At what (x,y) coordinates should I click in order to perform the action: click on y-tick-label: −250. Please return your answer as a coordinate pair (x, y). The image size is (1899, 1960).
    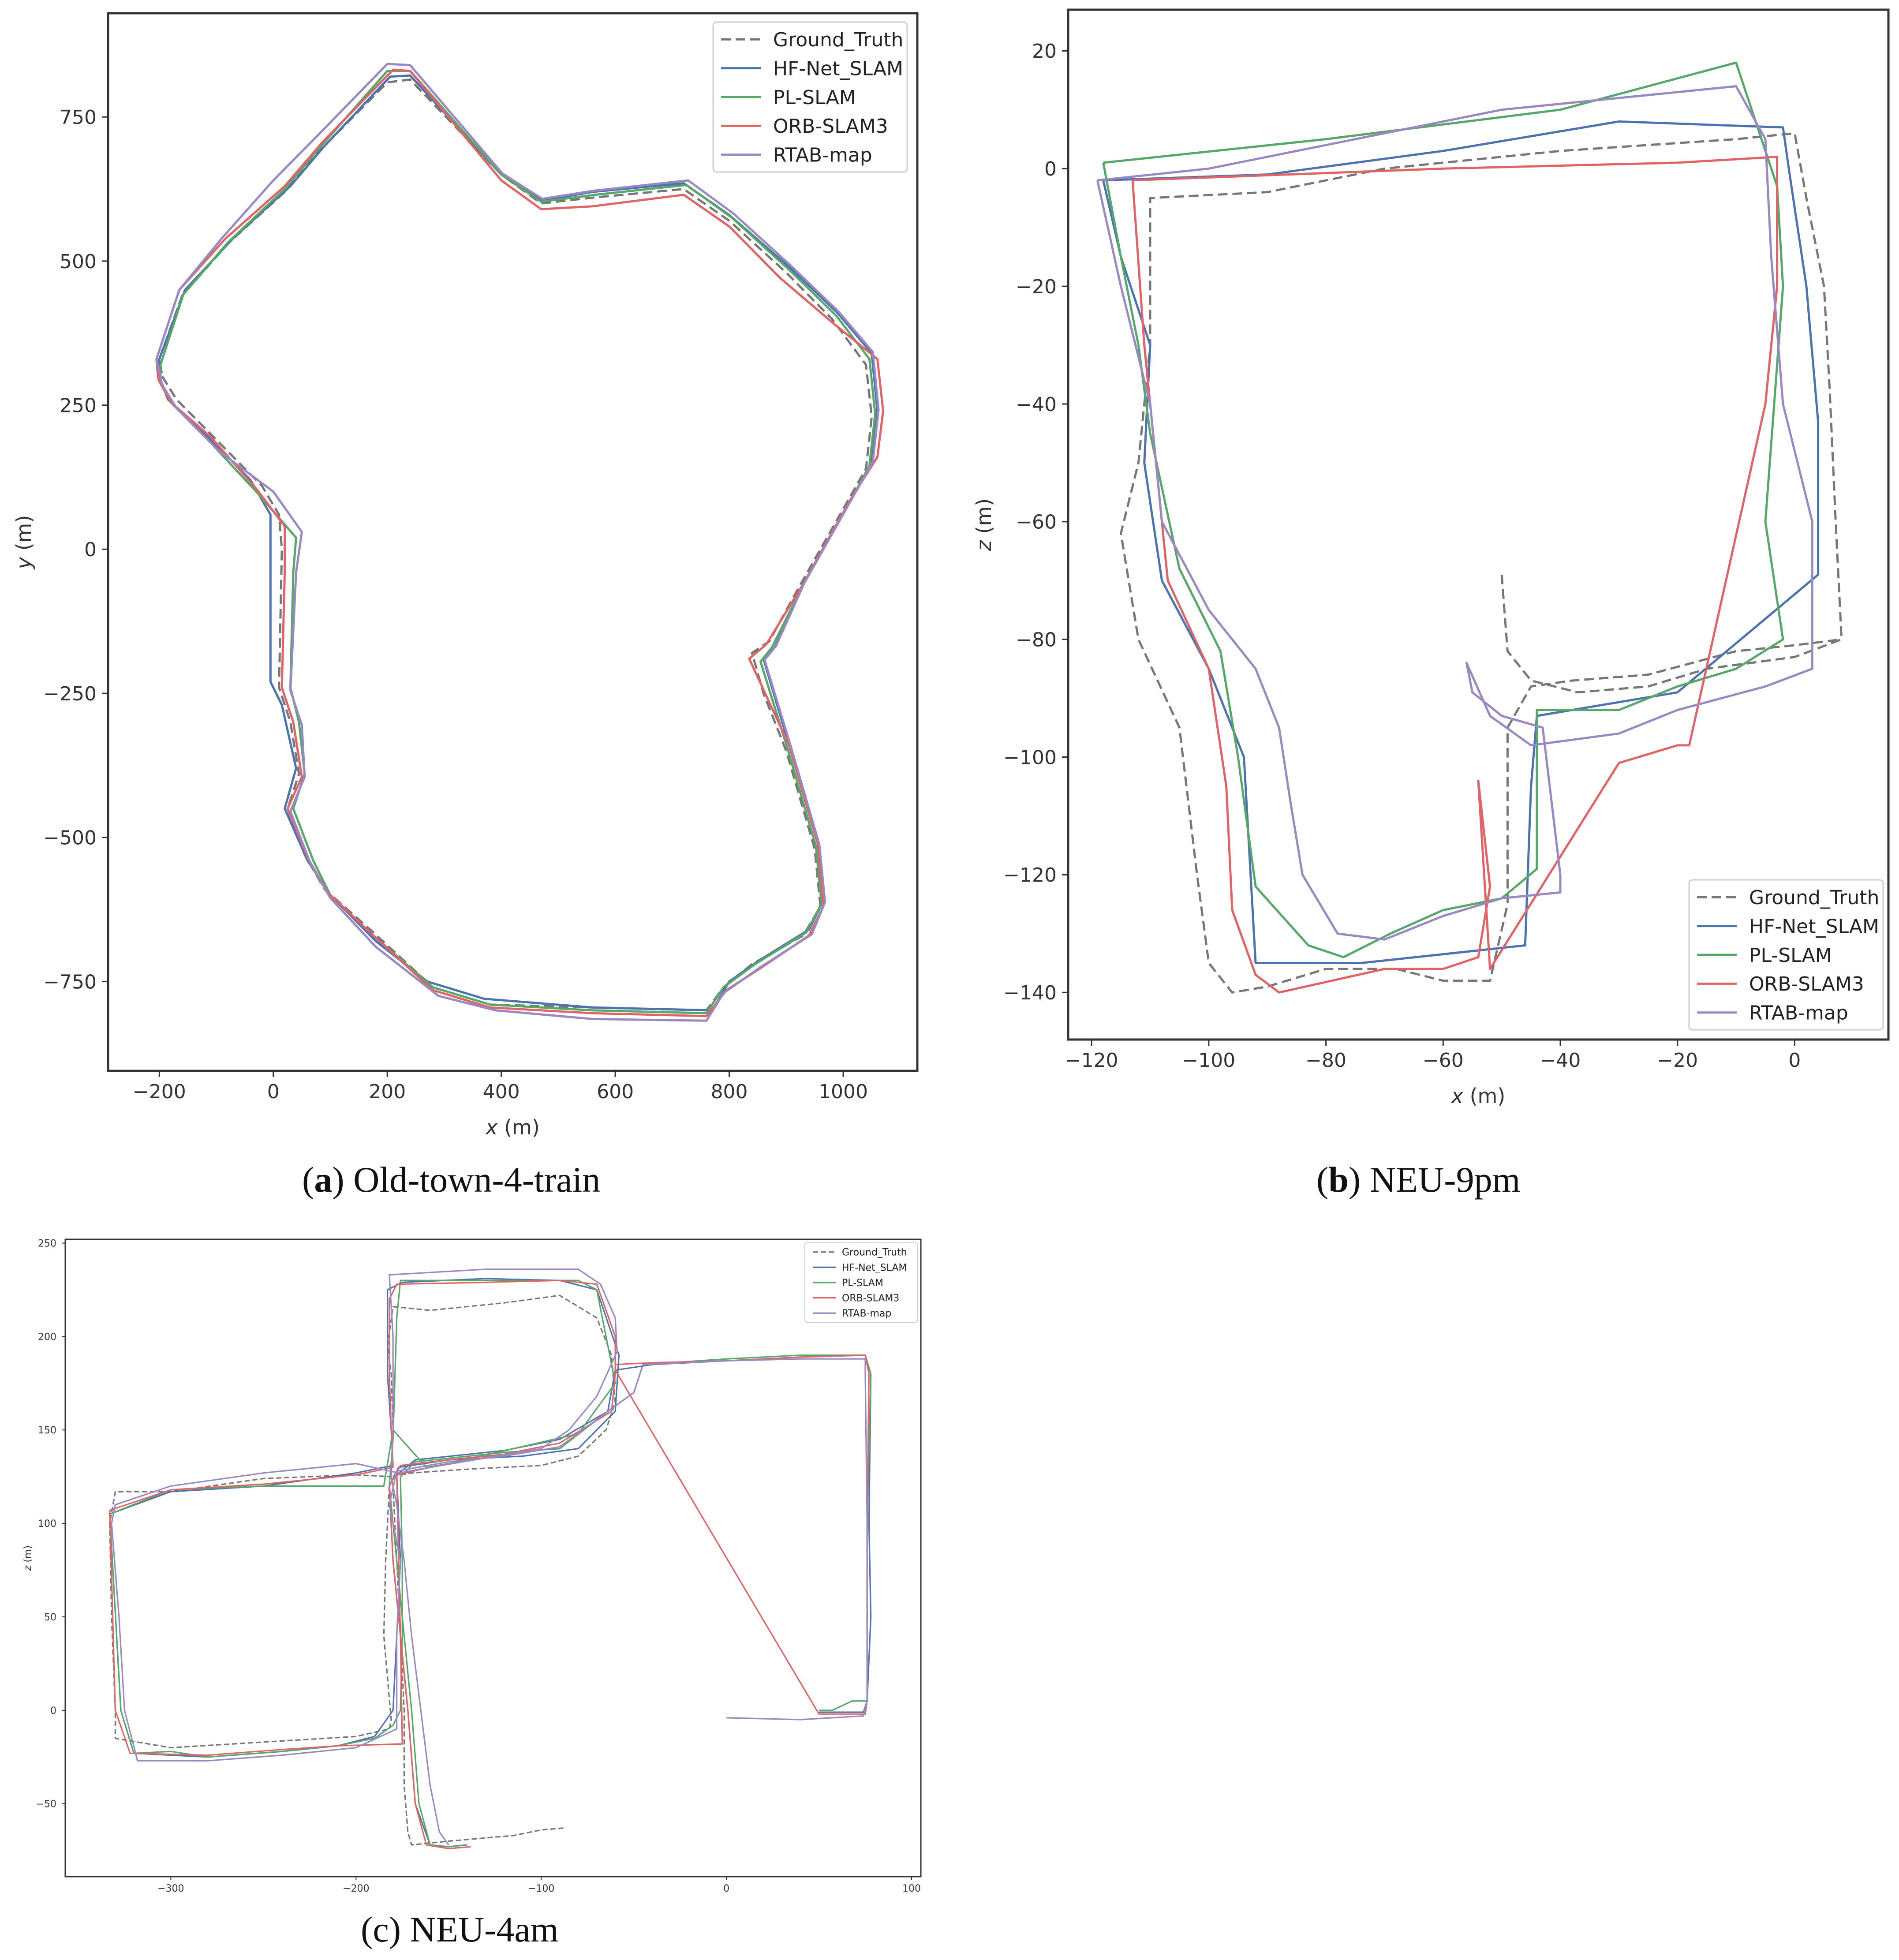
    Looking at the image, I should click on (70, 694).